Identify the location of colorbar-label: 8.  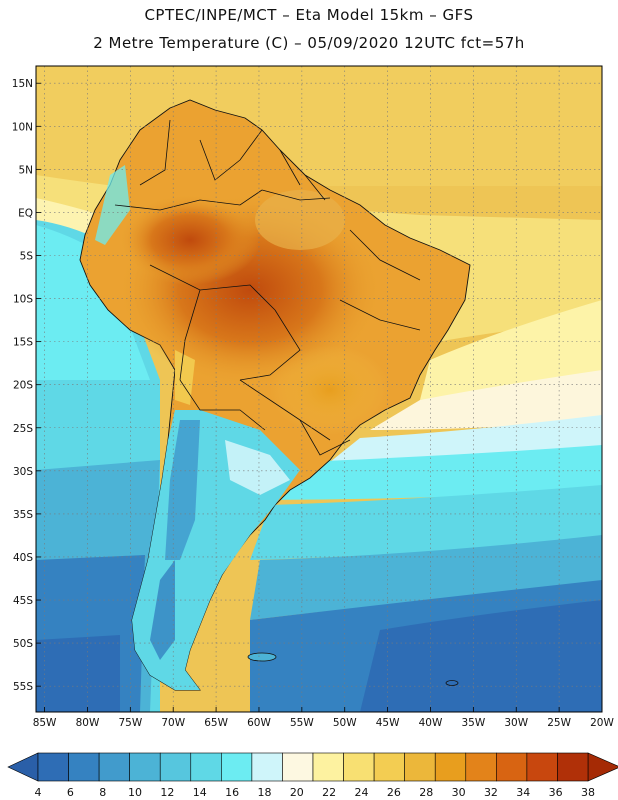
(102, 792).